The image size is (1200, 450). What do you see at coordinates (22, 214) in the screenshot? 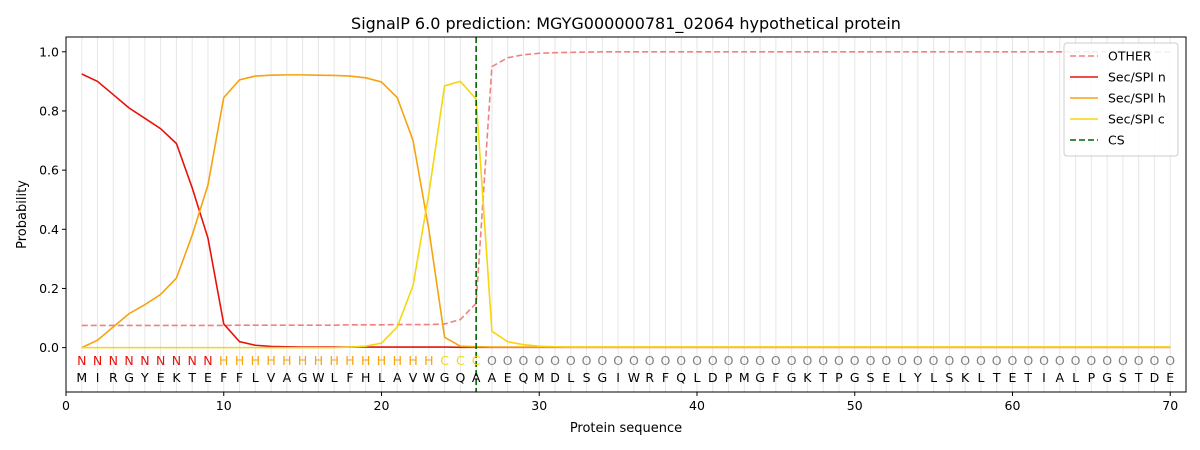
I see `y-axis-label: Probability` at bounding box center [22, 214].